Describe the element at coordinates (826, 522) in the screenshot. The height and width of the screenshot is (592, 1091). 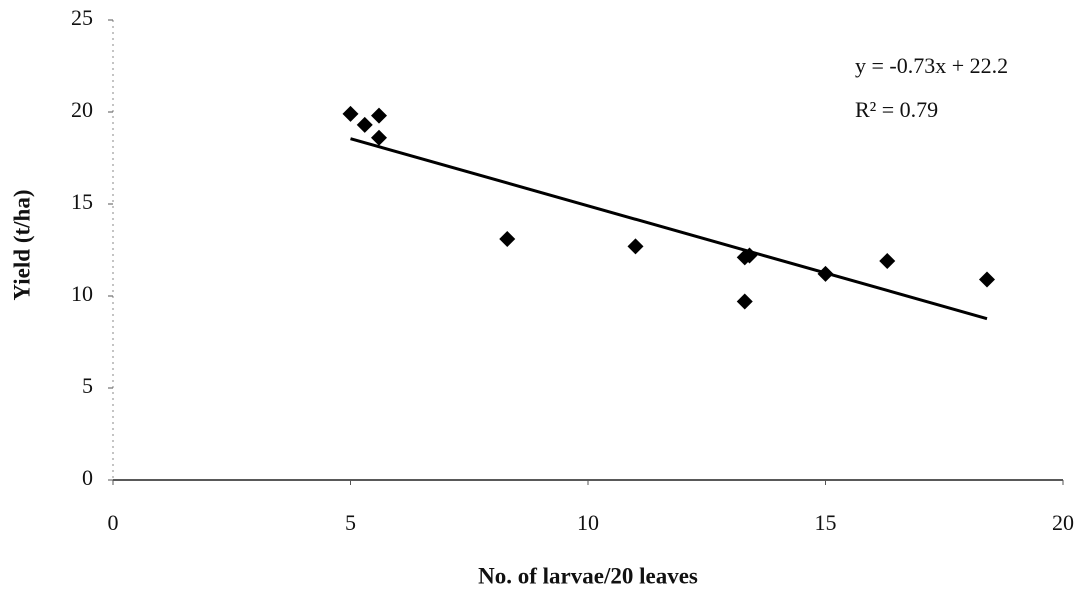
I see `x-tick-label: 15` at that location.